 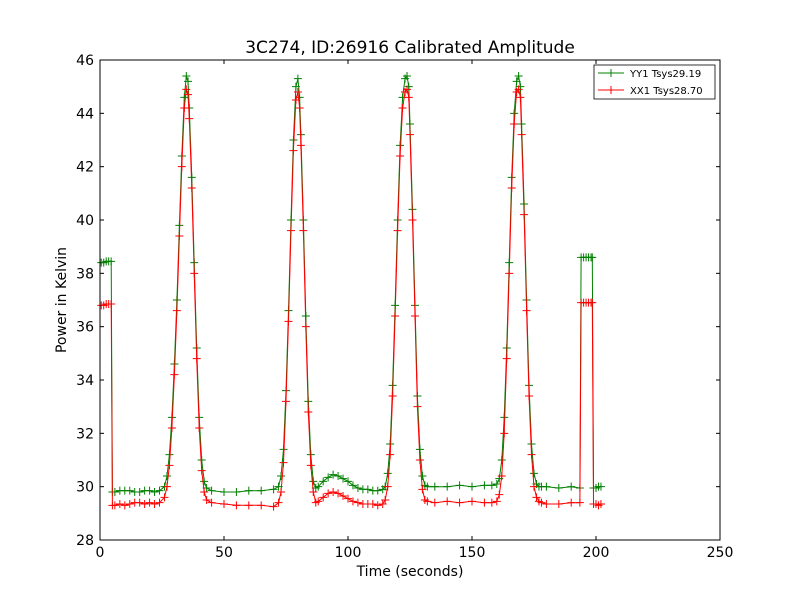 What do you see at coordinates (85, 541) in the screenshot?
I see `y-tick-label: 28` at bounding box center [85, 541].